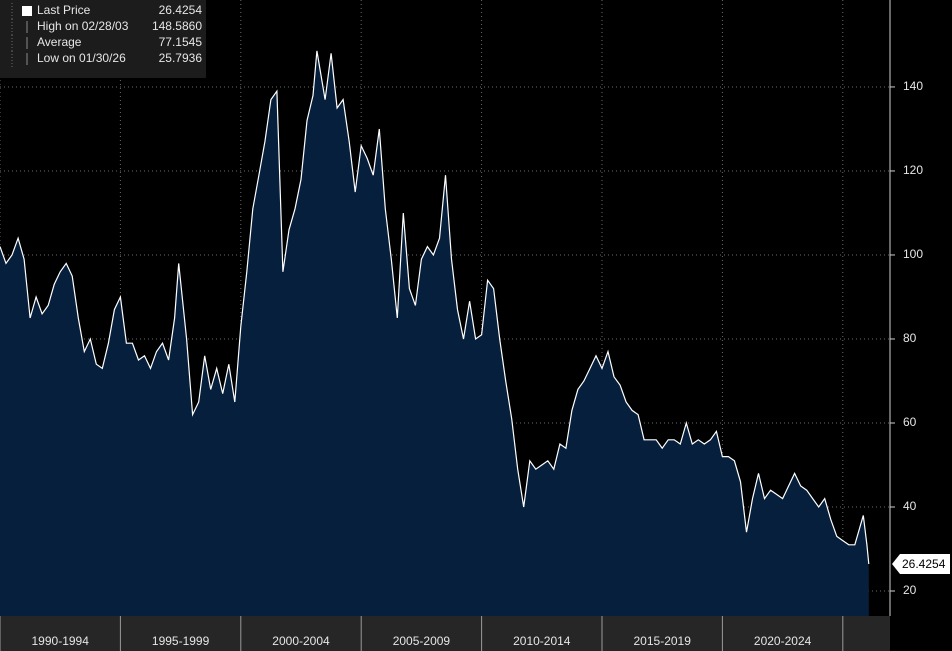 This screenshot has width=952, height=651. I want to click on x-tick-label: 2000-2004, so click(301, 641).